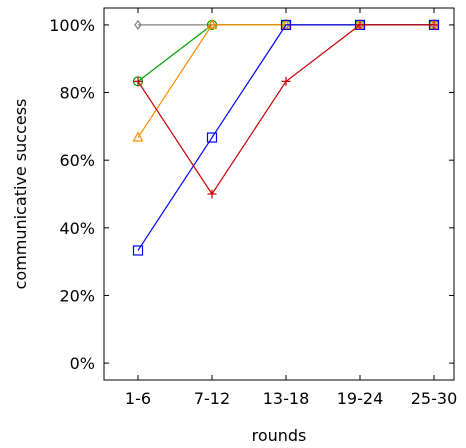  Describe the element at coordinates (77, 295) in the screenshot. I see `y-tick-label: 20%` at that location.